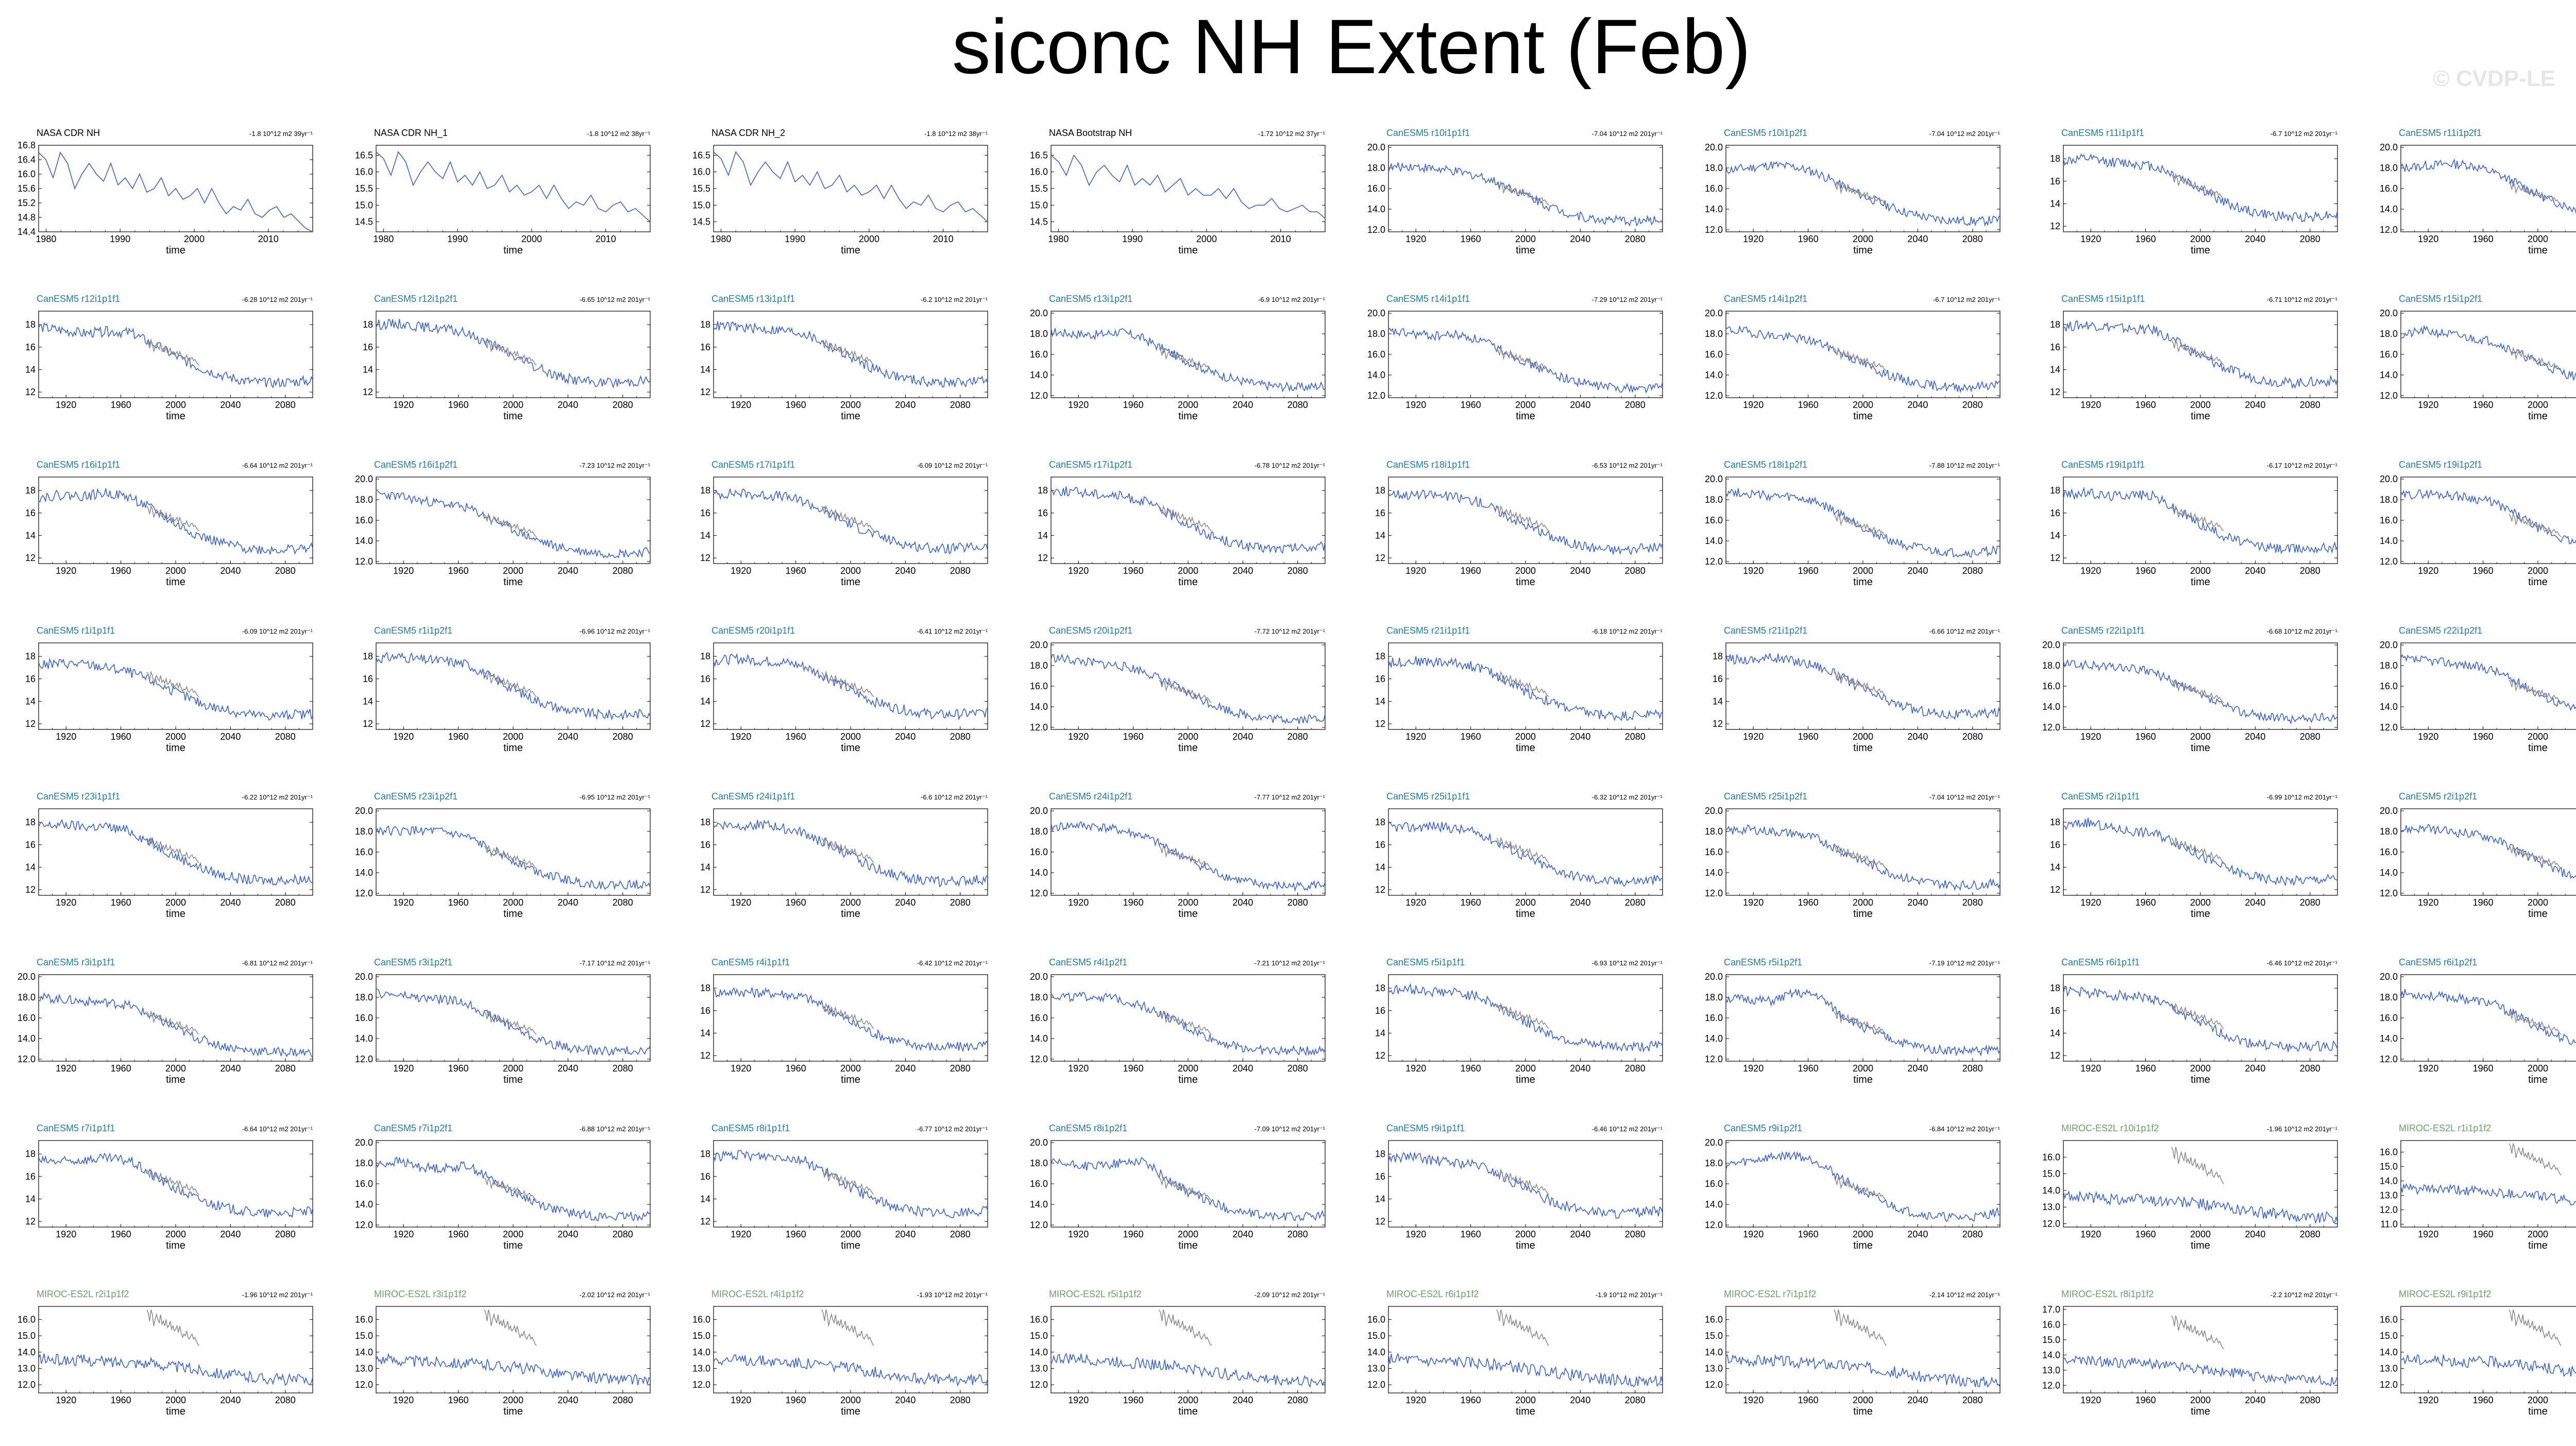  What do you see at coordinates (30, 1199) in the screenshot?
I see `y-tick-label: 14` at bounding box center [30, 1199].